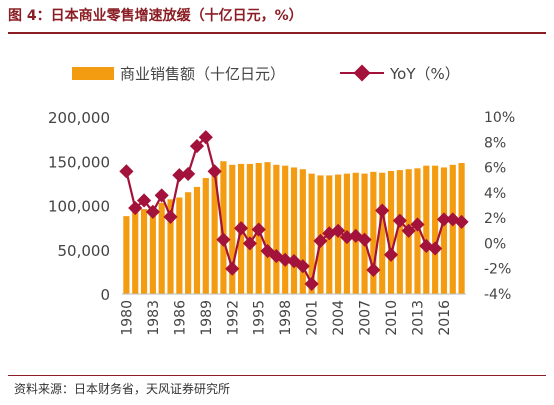 This screenshot has height=405, width=554. I want to click on legend: 商业销售额（十亿日元） YoY（%）, so click(266, 73).